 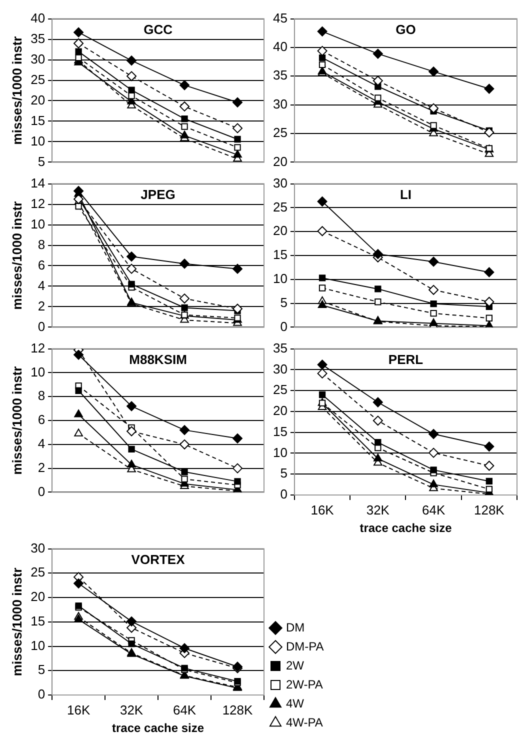 What do you see at coordinates (295, 665) in the screenshot?
I see `legend-label: 2W` at bounding box center [295, 665].